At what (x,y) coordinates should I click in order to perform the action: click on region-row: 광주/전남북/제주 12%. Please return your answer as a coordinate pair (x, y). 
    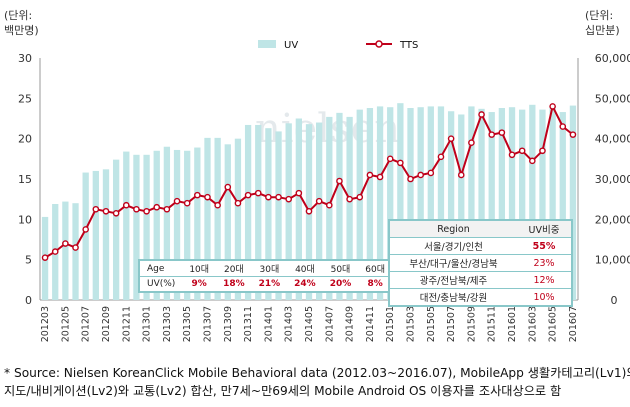
    Looking at the image, I should click on (480, 280).